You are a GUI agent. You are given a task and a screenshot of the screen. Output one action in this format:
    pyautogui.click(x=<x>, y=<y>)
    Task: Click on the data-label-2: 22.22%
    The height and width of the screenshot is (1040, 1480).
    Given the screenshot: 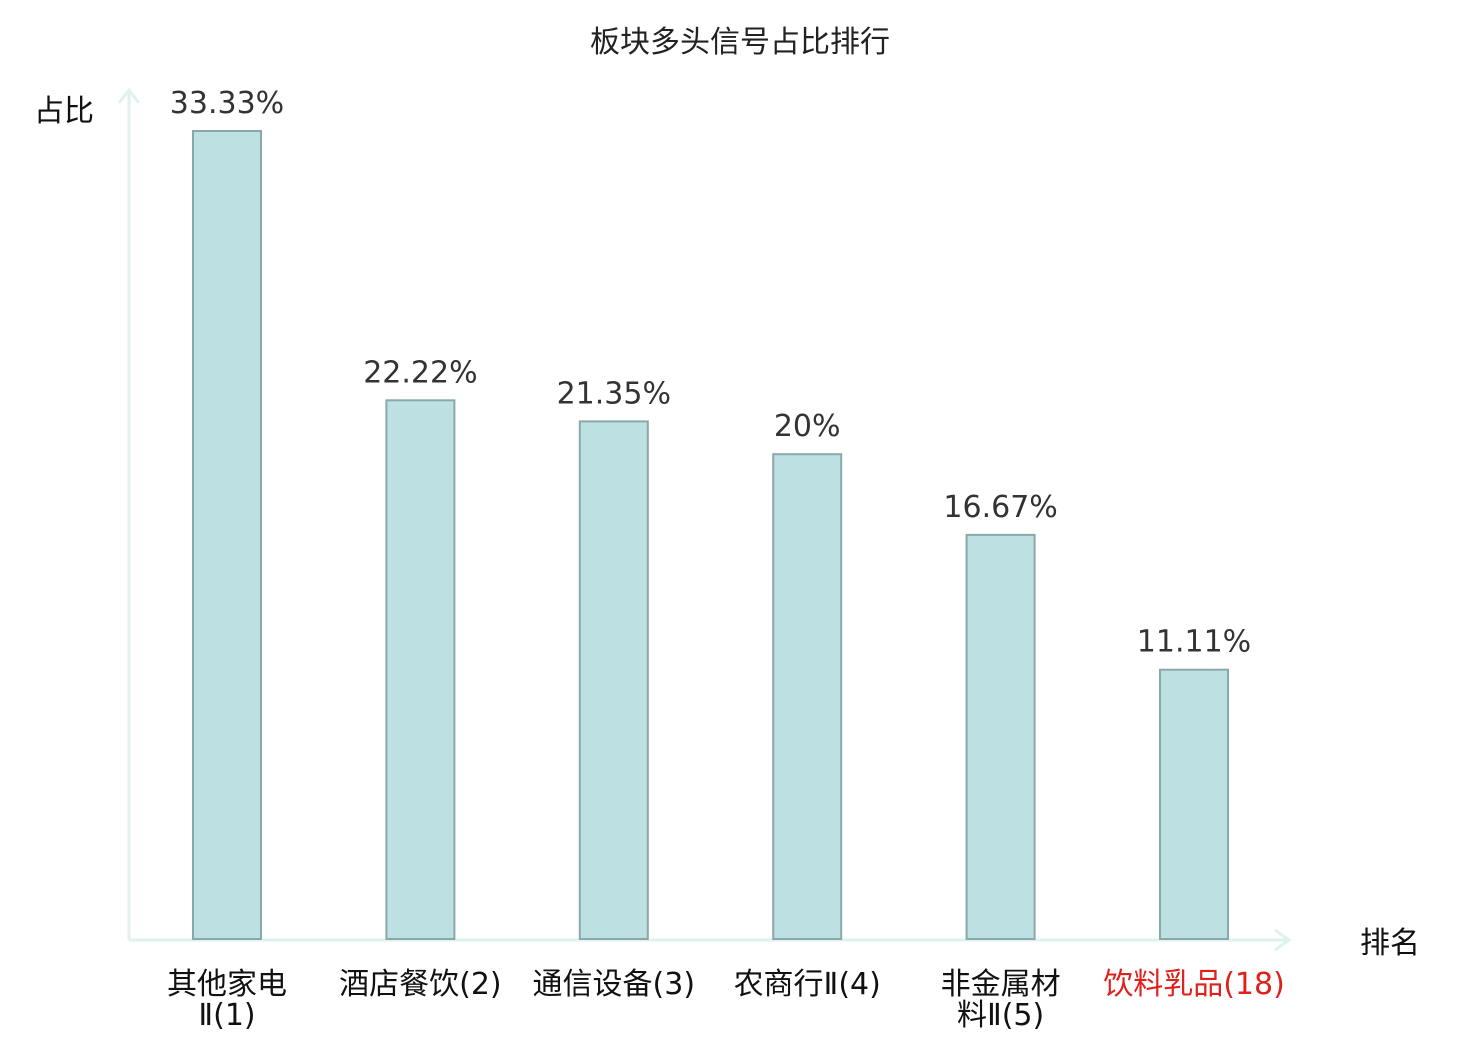 What is the action you would take?
    pyautogui.click(x=420, y=372)
    